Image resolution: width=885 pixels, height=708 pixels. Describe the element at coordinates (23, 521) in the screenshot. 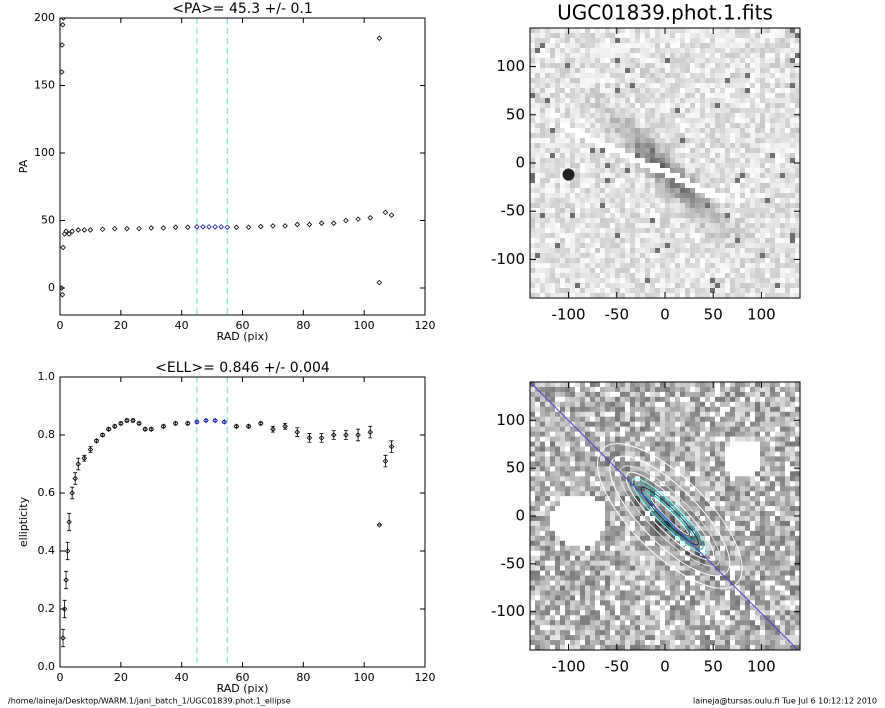

I see `y-axis-label: ellipticity` at that location.